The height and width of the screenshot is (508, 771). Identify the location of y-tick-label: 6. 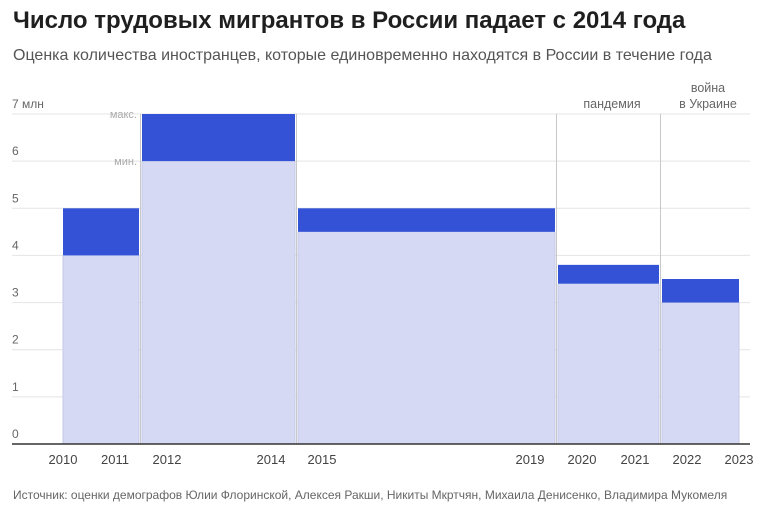
(15, 151).